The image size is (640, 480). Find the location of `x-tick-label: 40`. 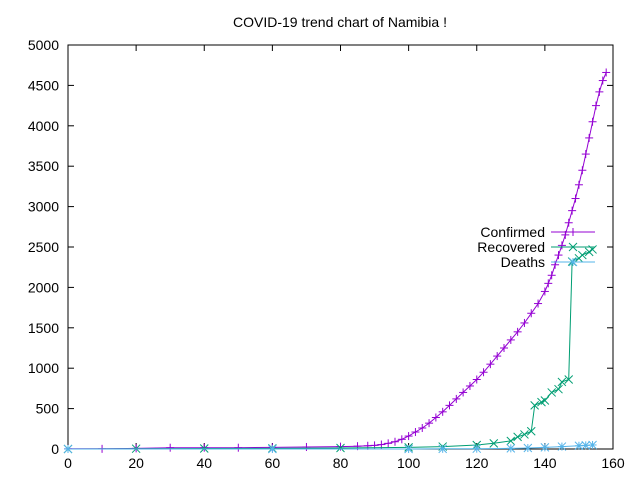

x-tick-label: 40 is located at coordinates (204, 463).